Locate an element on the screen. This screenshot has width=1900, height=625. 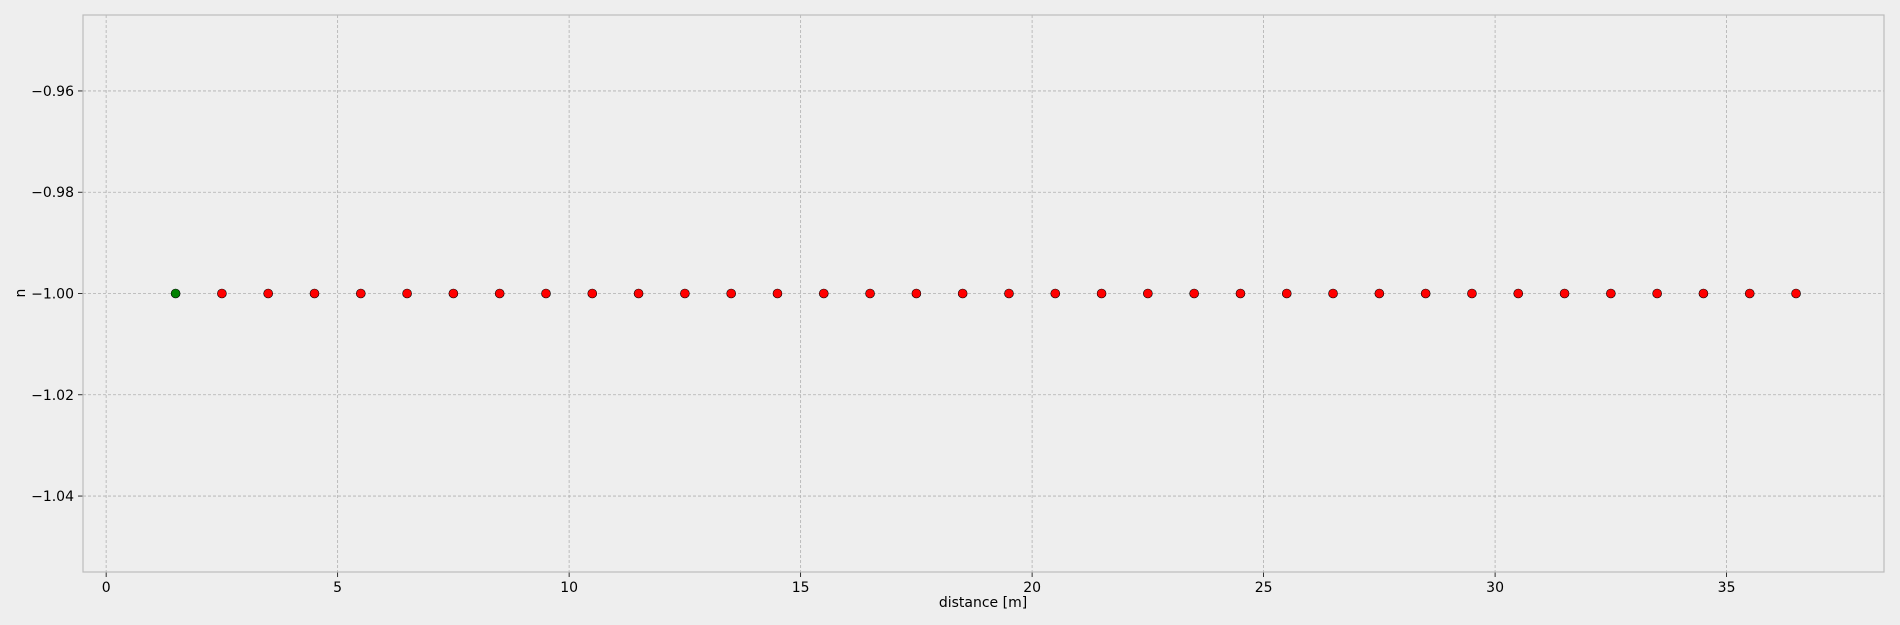
x-tick-label: 0 is located at coordinates (106, 588).